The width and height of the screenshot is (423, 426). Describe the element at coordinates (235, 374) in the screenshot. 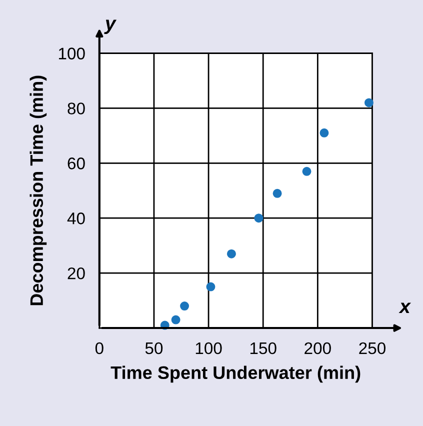

I see `x-axis-title: Time Spent Underwater (min)` at that location.